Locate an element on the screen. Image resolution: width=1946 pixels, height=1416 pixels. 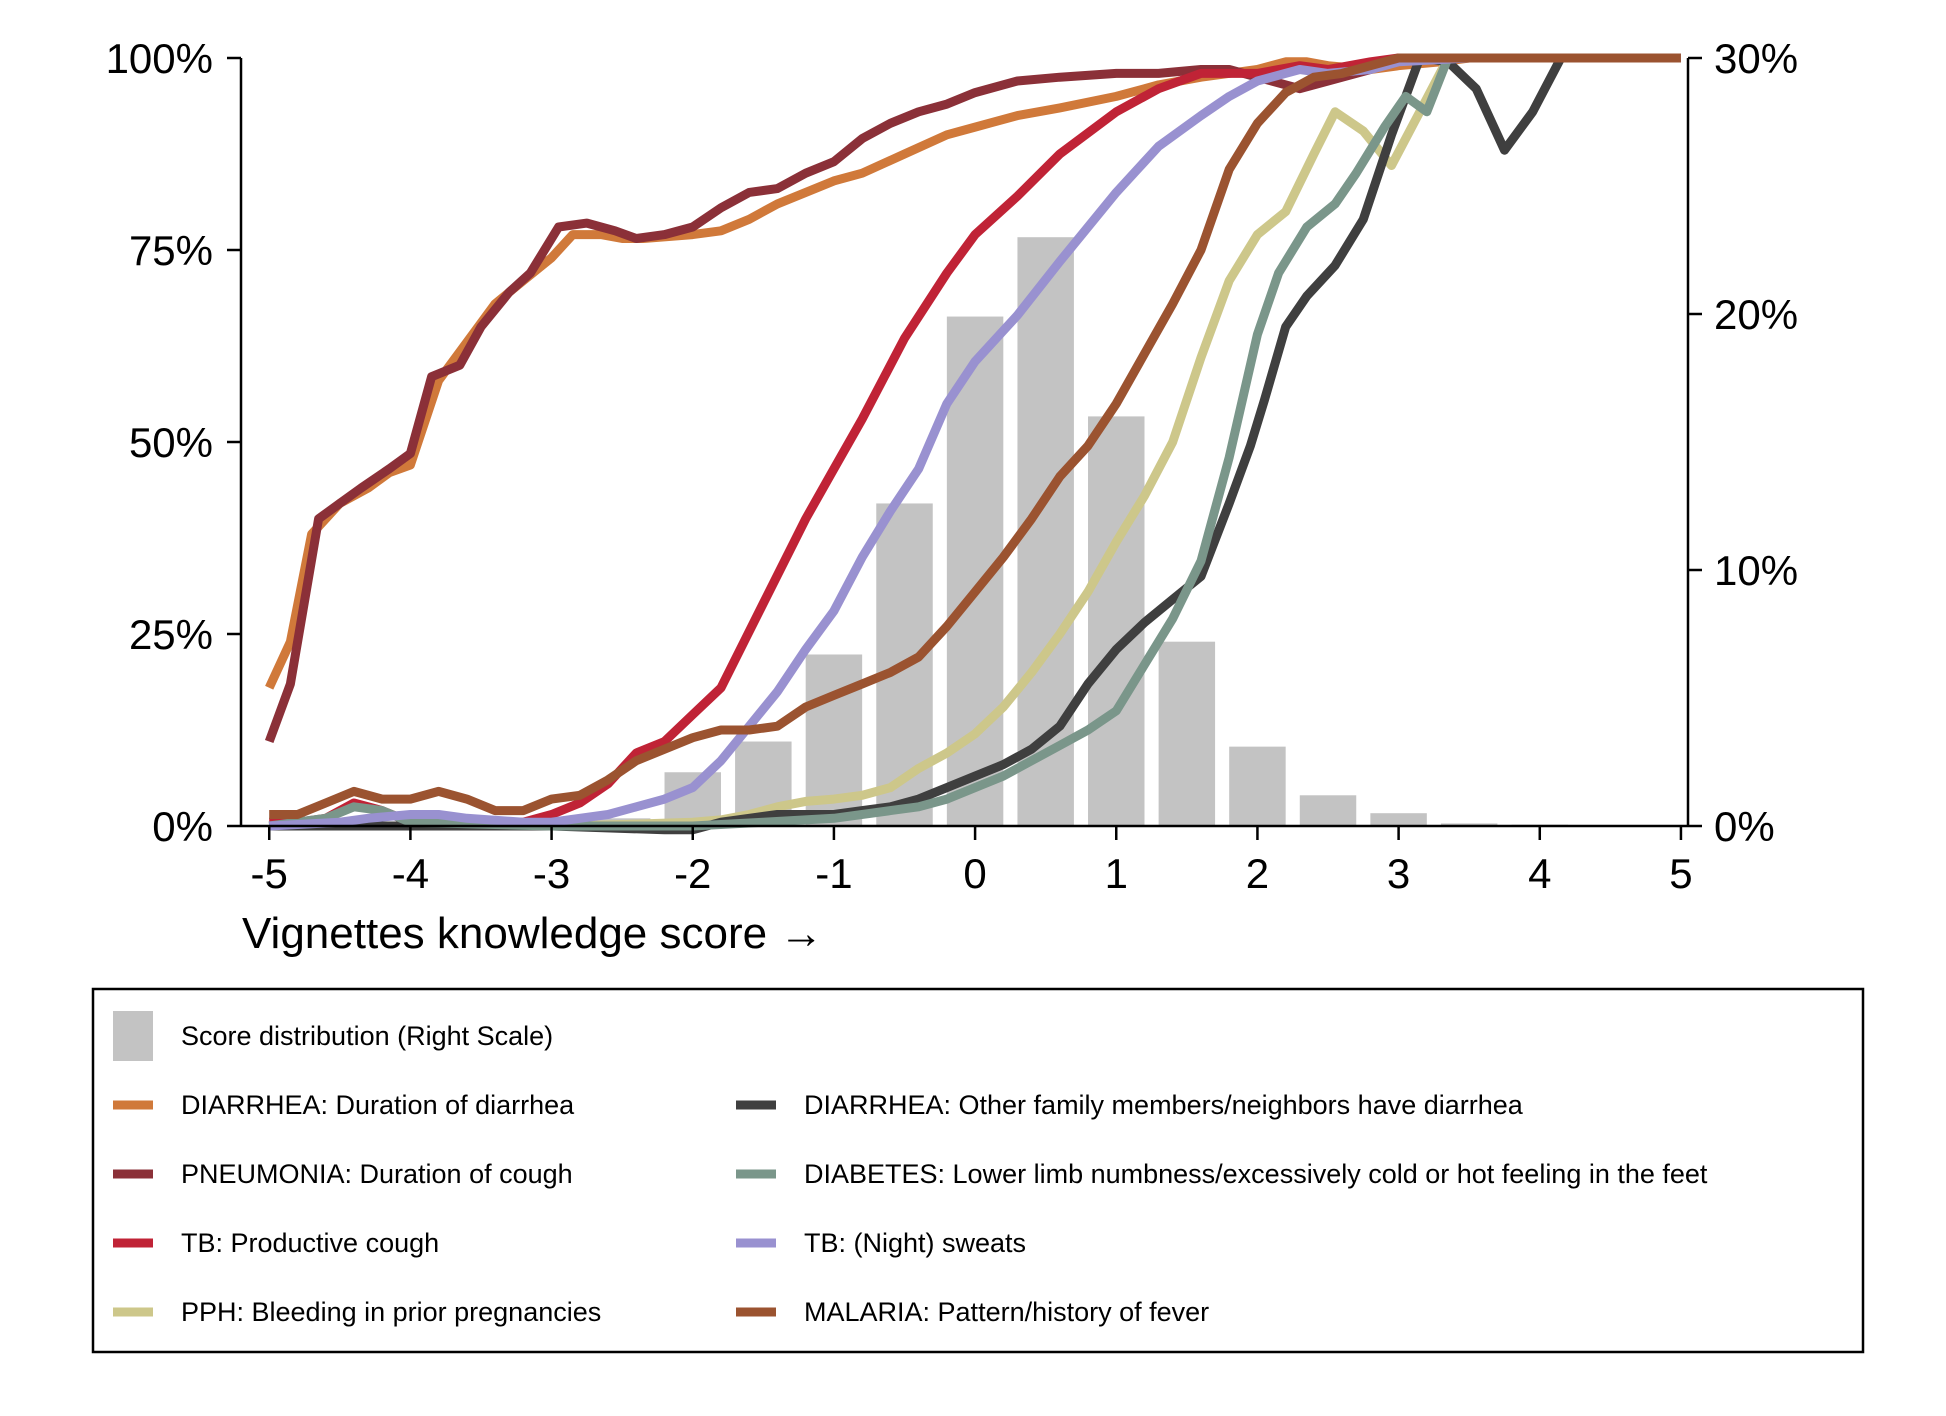
legend-label: TB: (Night) sweats is located at coordinates (915, 1243).